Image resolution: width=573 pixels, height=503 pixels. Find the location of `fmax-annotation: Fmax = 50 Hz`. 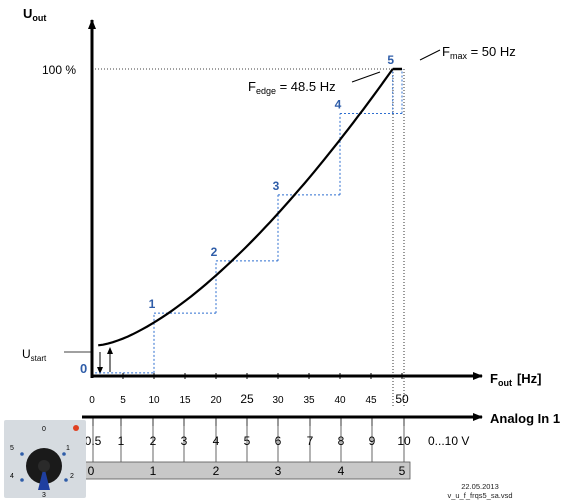

fmax-annotation: Fmax = 50 Hz is located at coordinates (479, 52).